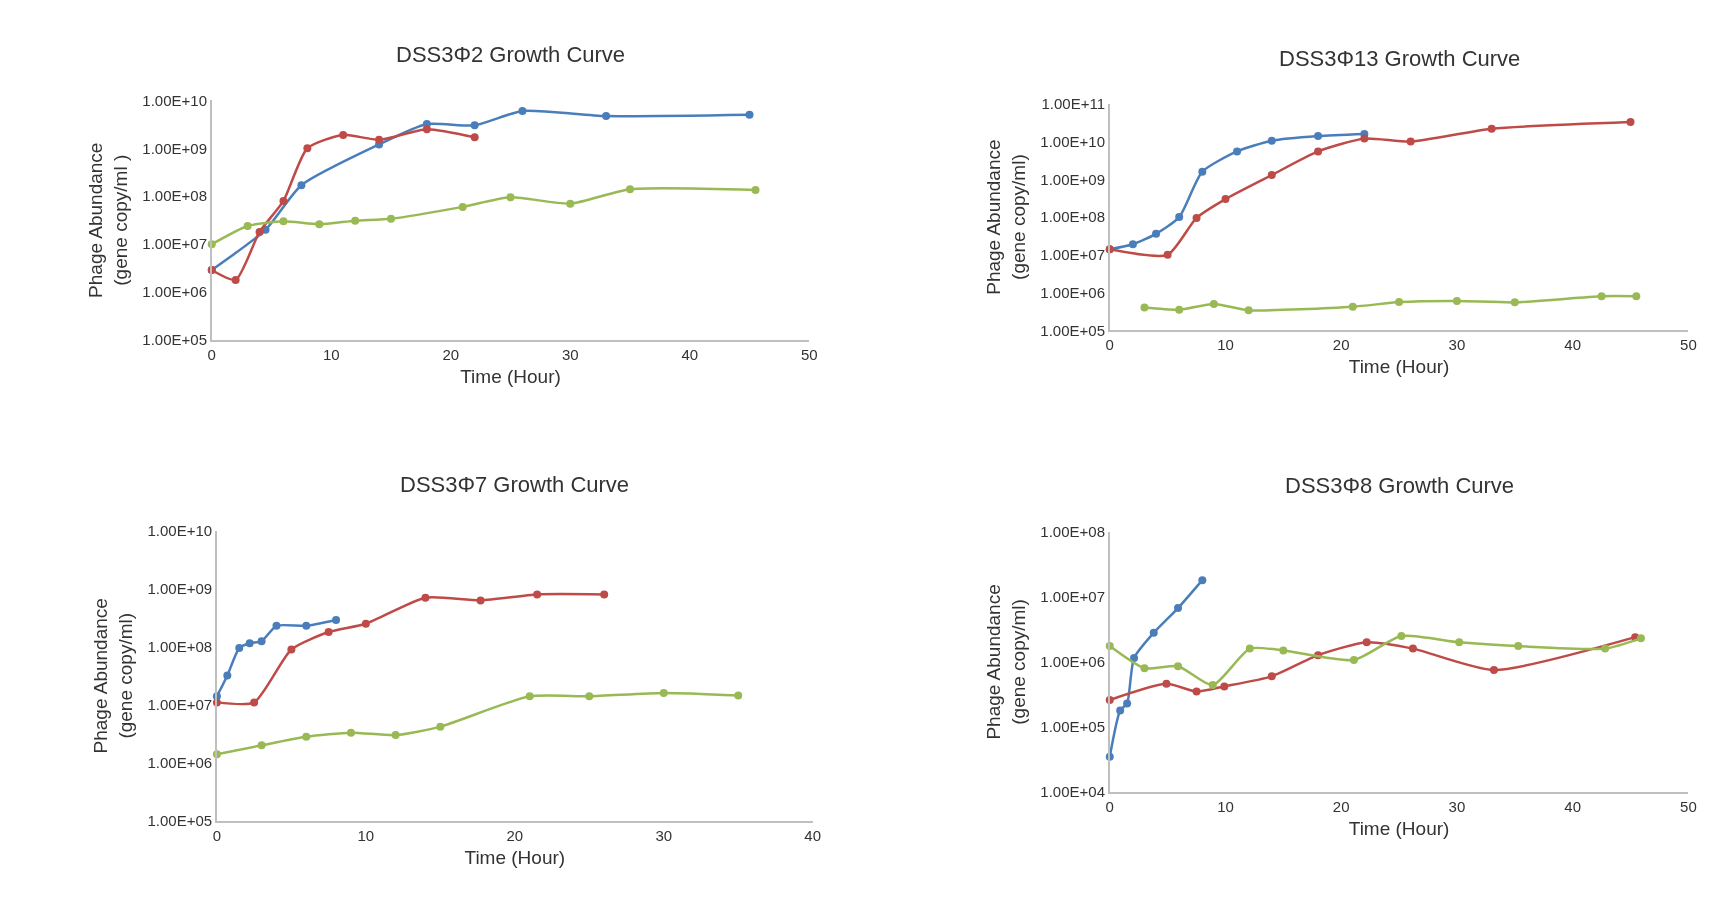 This screenshot has height=912, width=1729. Describe the element at coordinates (511, 54) in the screenshot. I see `chart-title: DSS3Φ2 Growth Curve` at that location.